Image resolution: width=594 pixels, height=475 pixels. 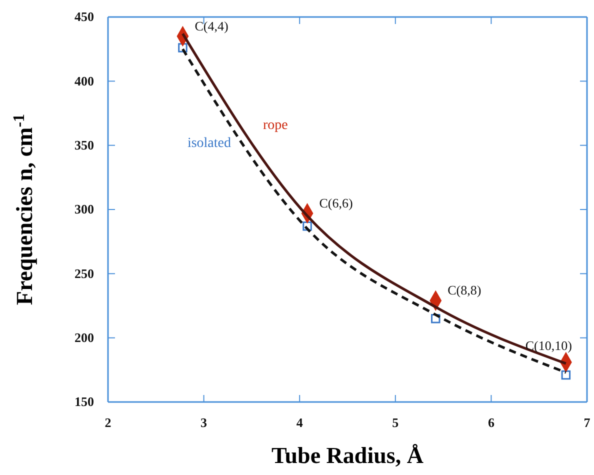 I want to click on text: isolated, so click(x=209, y=143).